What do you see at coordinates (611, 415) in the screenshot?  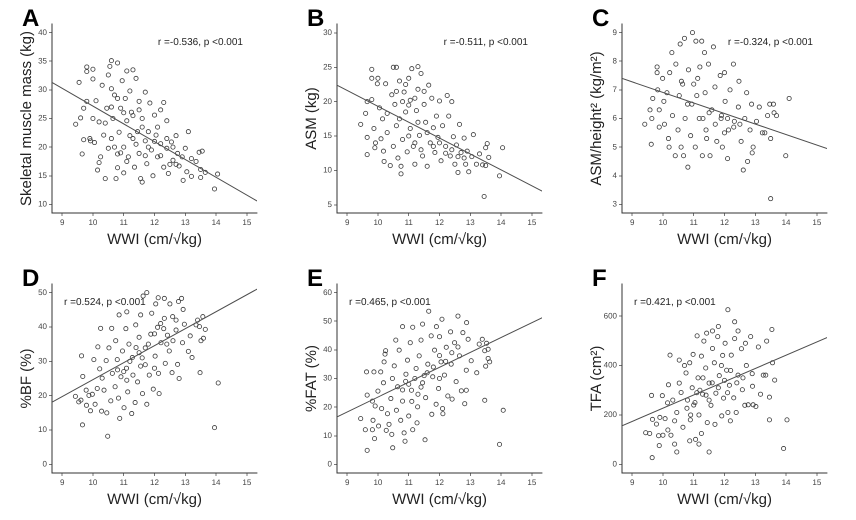 I see `y-tick-label: 200` at bounding box center [611, 415].